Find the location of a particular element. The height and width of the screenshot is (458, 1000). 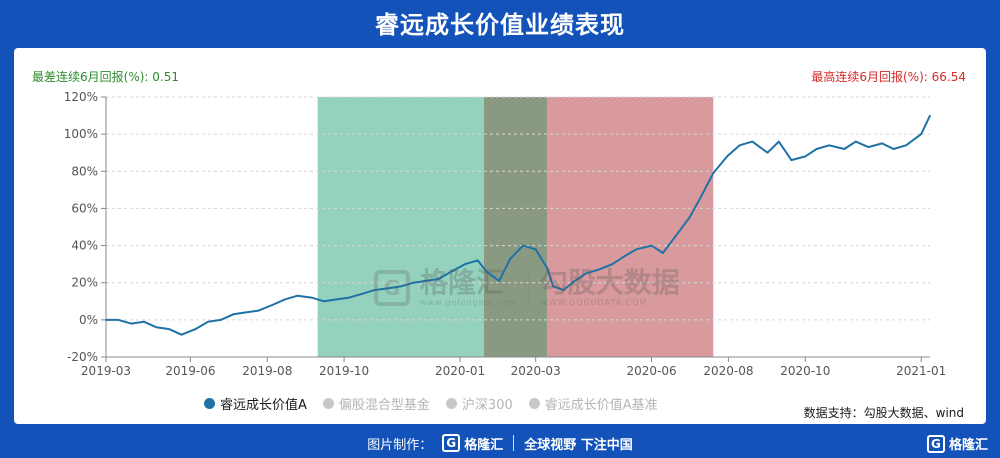

legend-label: 沪深300 is located at coordinates (487, 405).